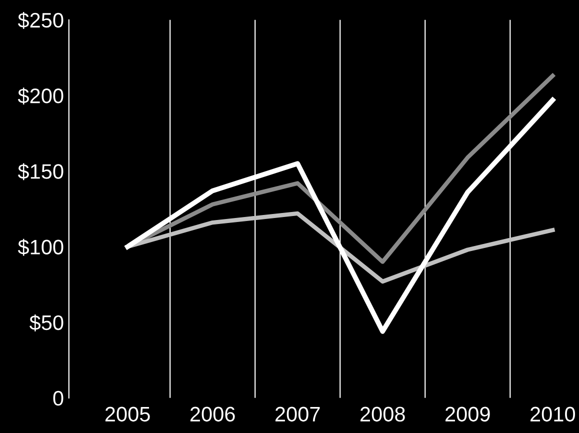 Image resolution: width=579 pixels, height=433 pixels. Describe the element at coordinates (212, 414) in the screenshot. I see `x-tick-label: 2006` at that location.